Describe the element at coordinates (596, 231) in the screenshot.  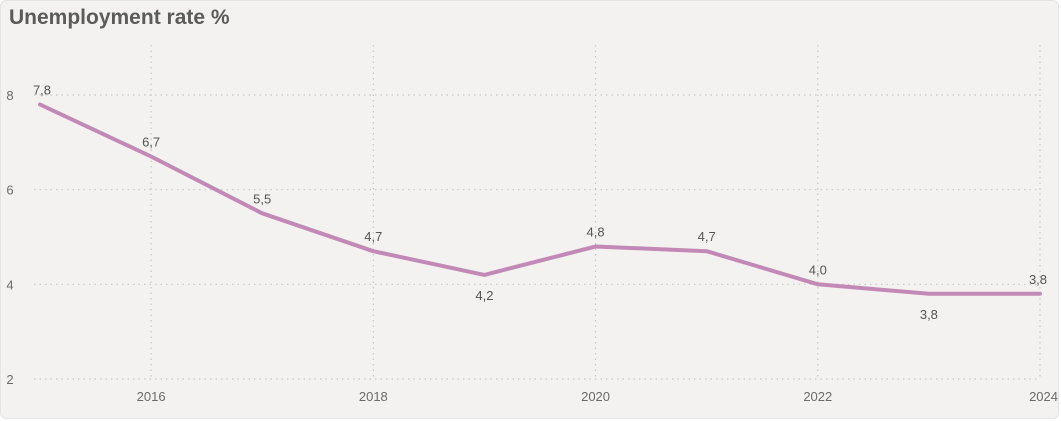
I see `data-label: 4,8` at that location.